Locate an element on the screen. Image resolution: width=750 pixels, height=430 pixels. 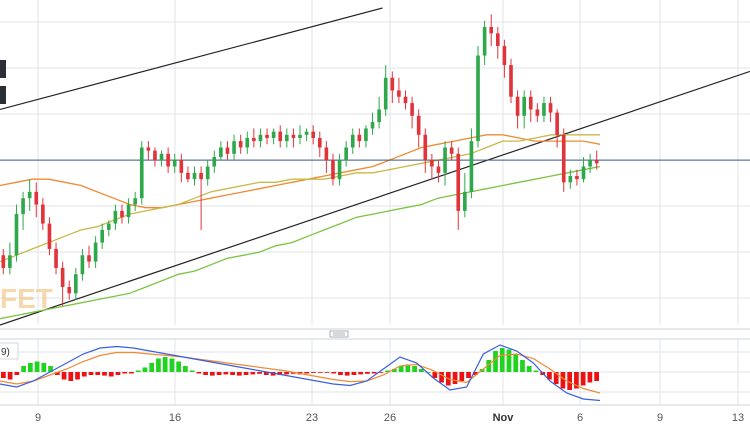
macd-line is located at coordinates (300, 373).